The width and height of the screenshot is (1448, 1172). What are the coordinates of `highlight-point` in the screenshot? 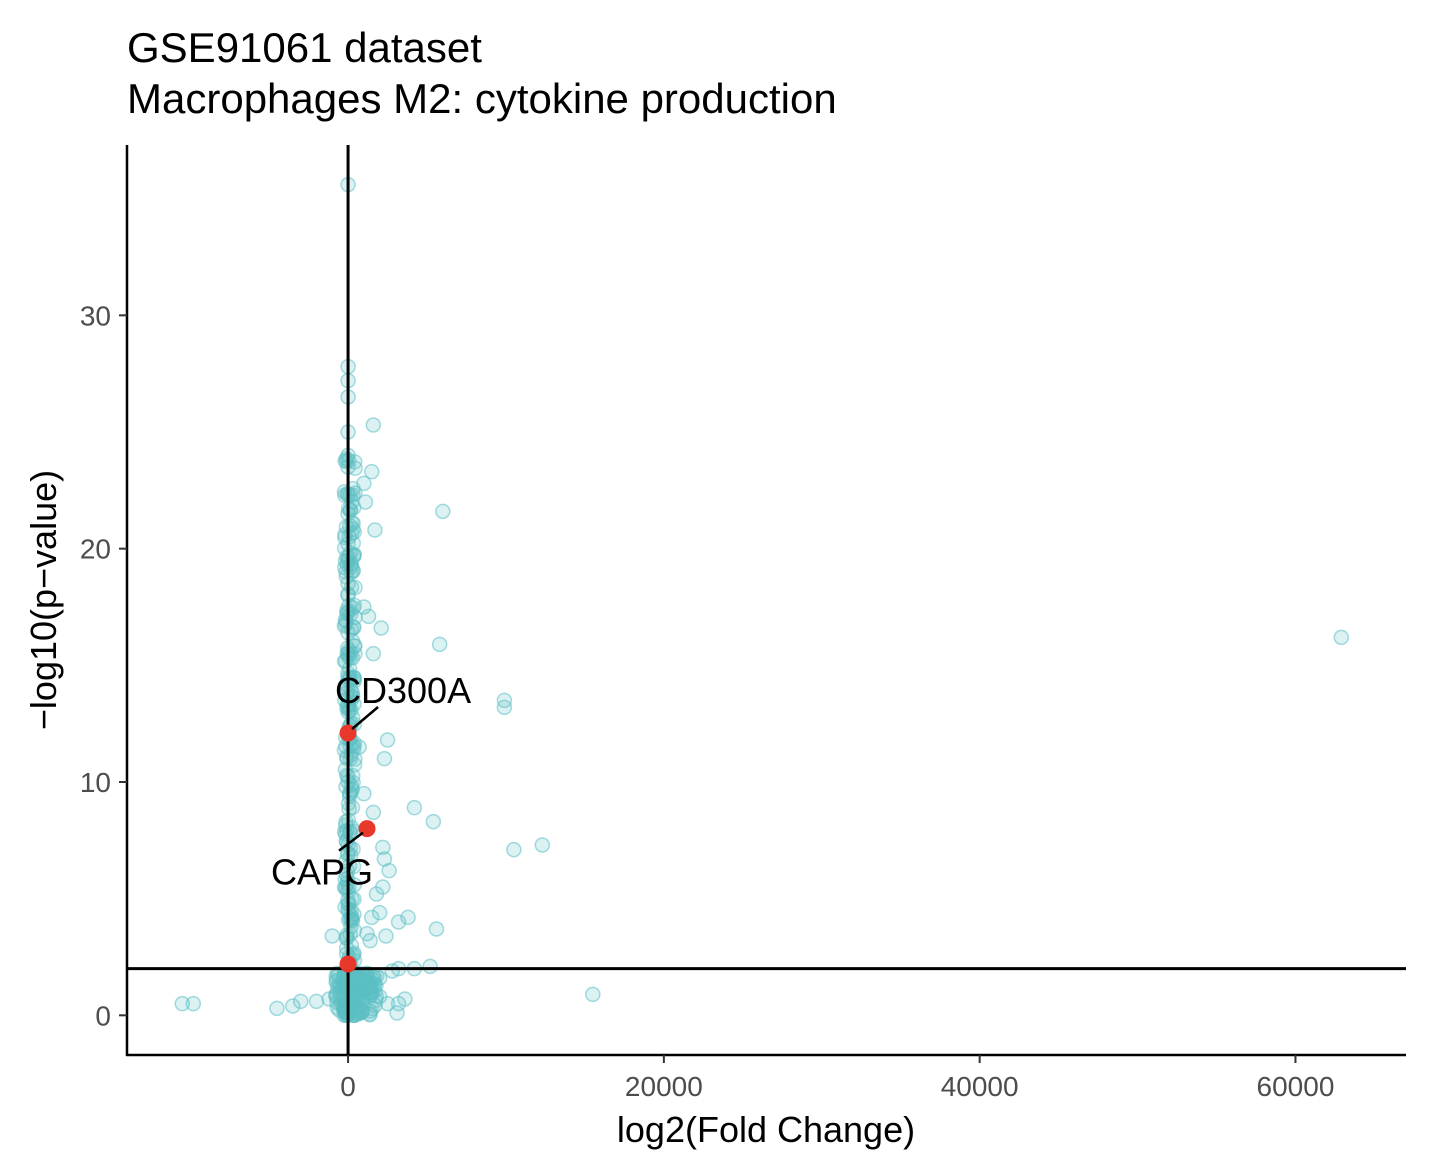 It's located at (348, 964).